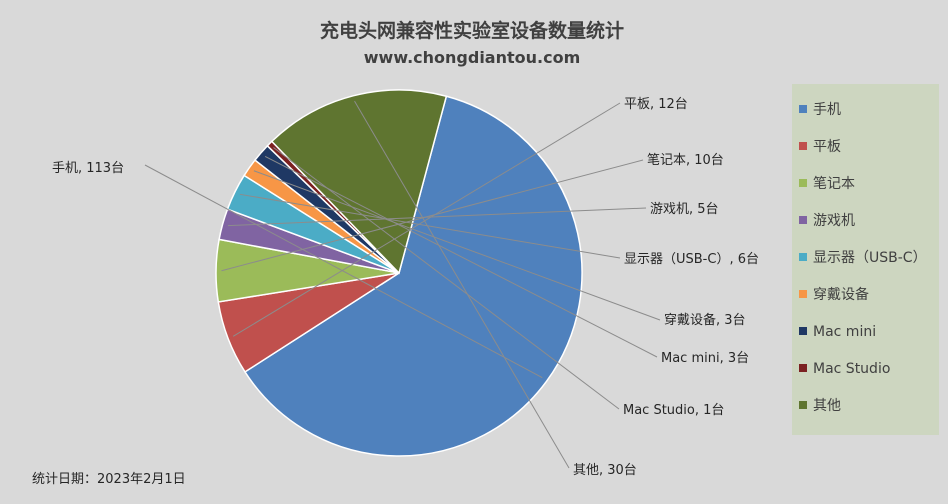 This screenshot has width=948, height=504. What do you see at coordinates (827, 147) in the screenshot?
I see `legend-label-2: 平板` at bounding box center [827, 147].